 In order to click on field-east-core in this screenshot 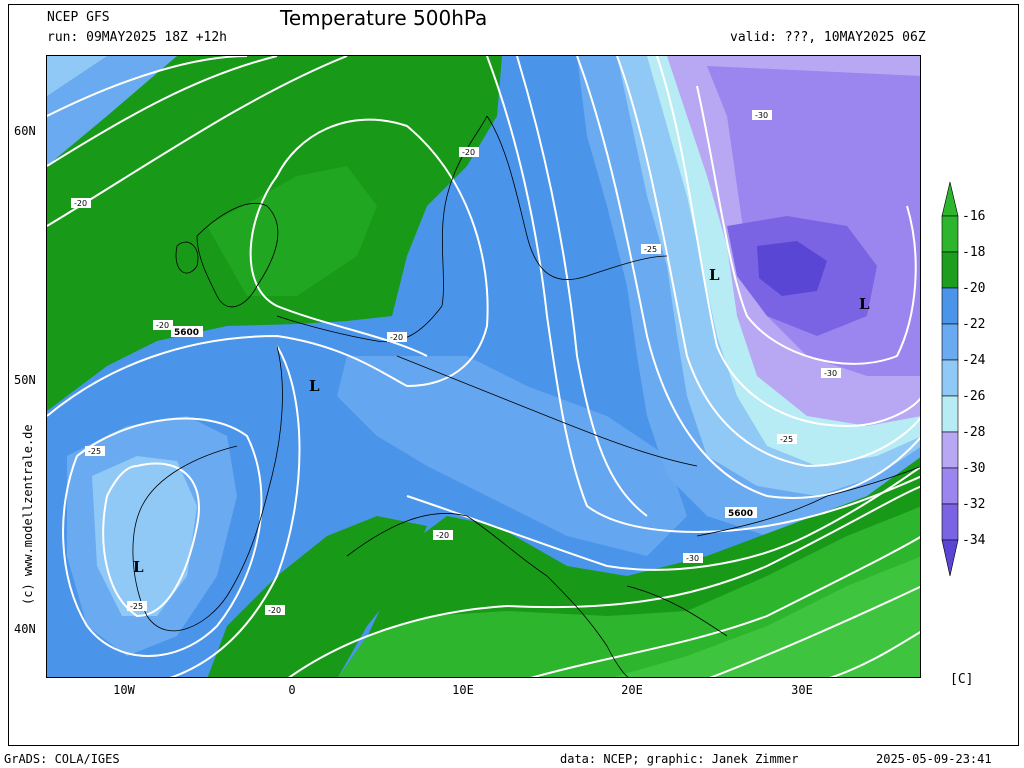, I will do `click(792, 268)`.